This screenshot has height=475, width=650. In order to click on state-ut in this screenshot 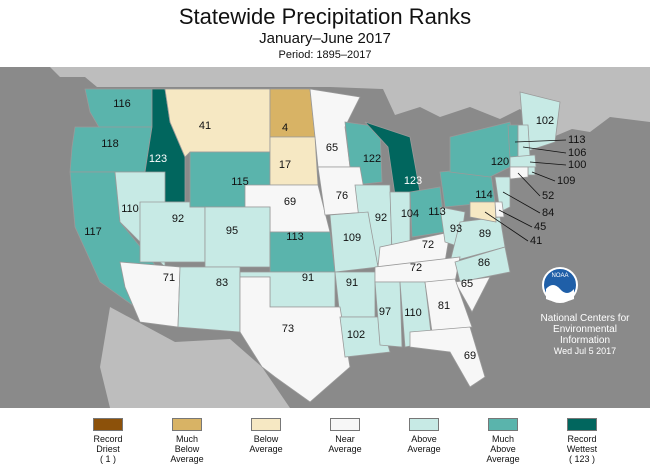, I will do `click(172, 232)`.